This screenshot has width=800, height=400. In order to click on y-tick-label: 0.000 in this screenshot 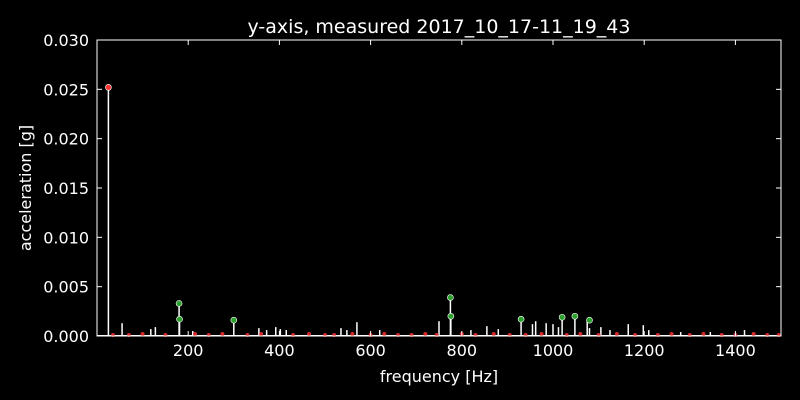, I will do `click(66, 336)`.